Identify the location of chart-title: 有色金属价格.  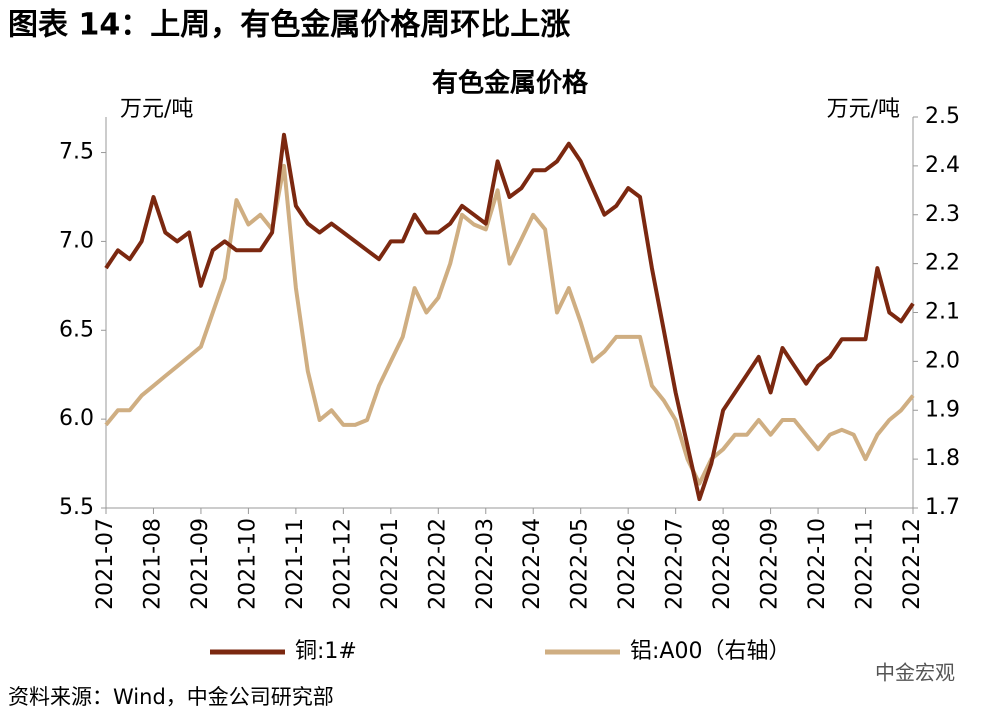
(510, 83).